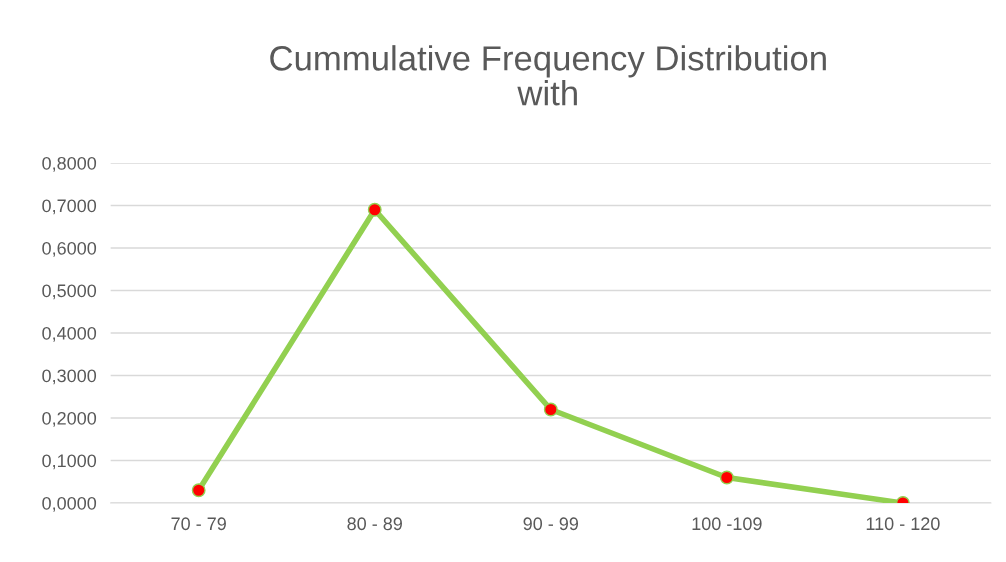 The width and height of the screenshot is (1006, 562). I want to click on y-tick-label: 0,5000, so click(69, 292).